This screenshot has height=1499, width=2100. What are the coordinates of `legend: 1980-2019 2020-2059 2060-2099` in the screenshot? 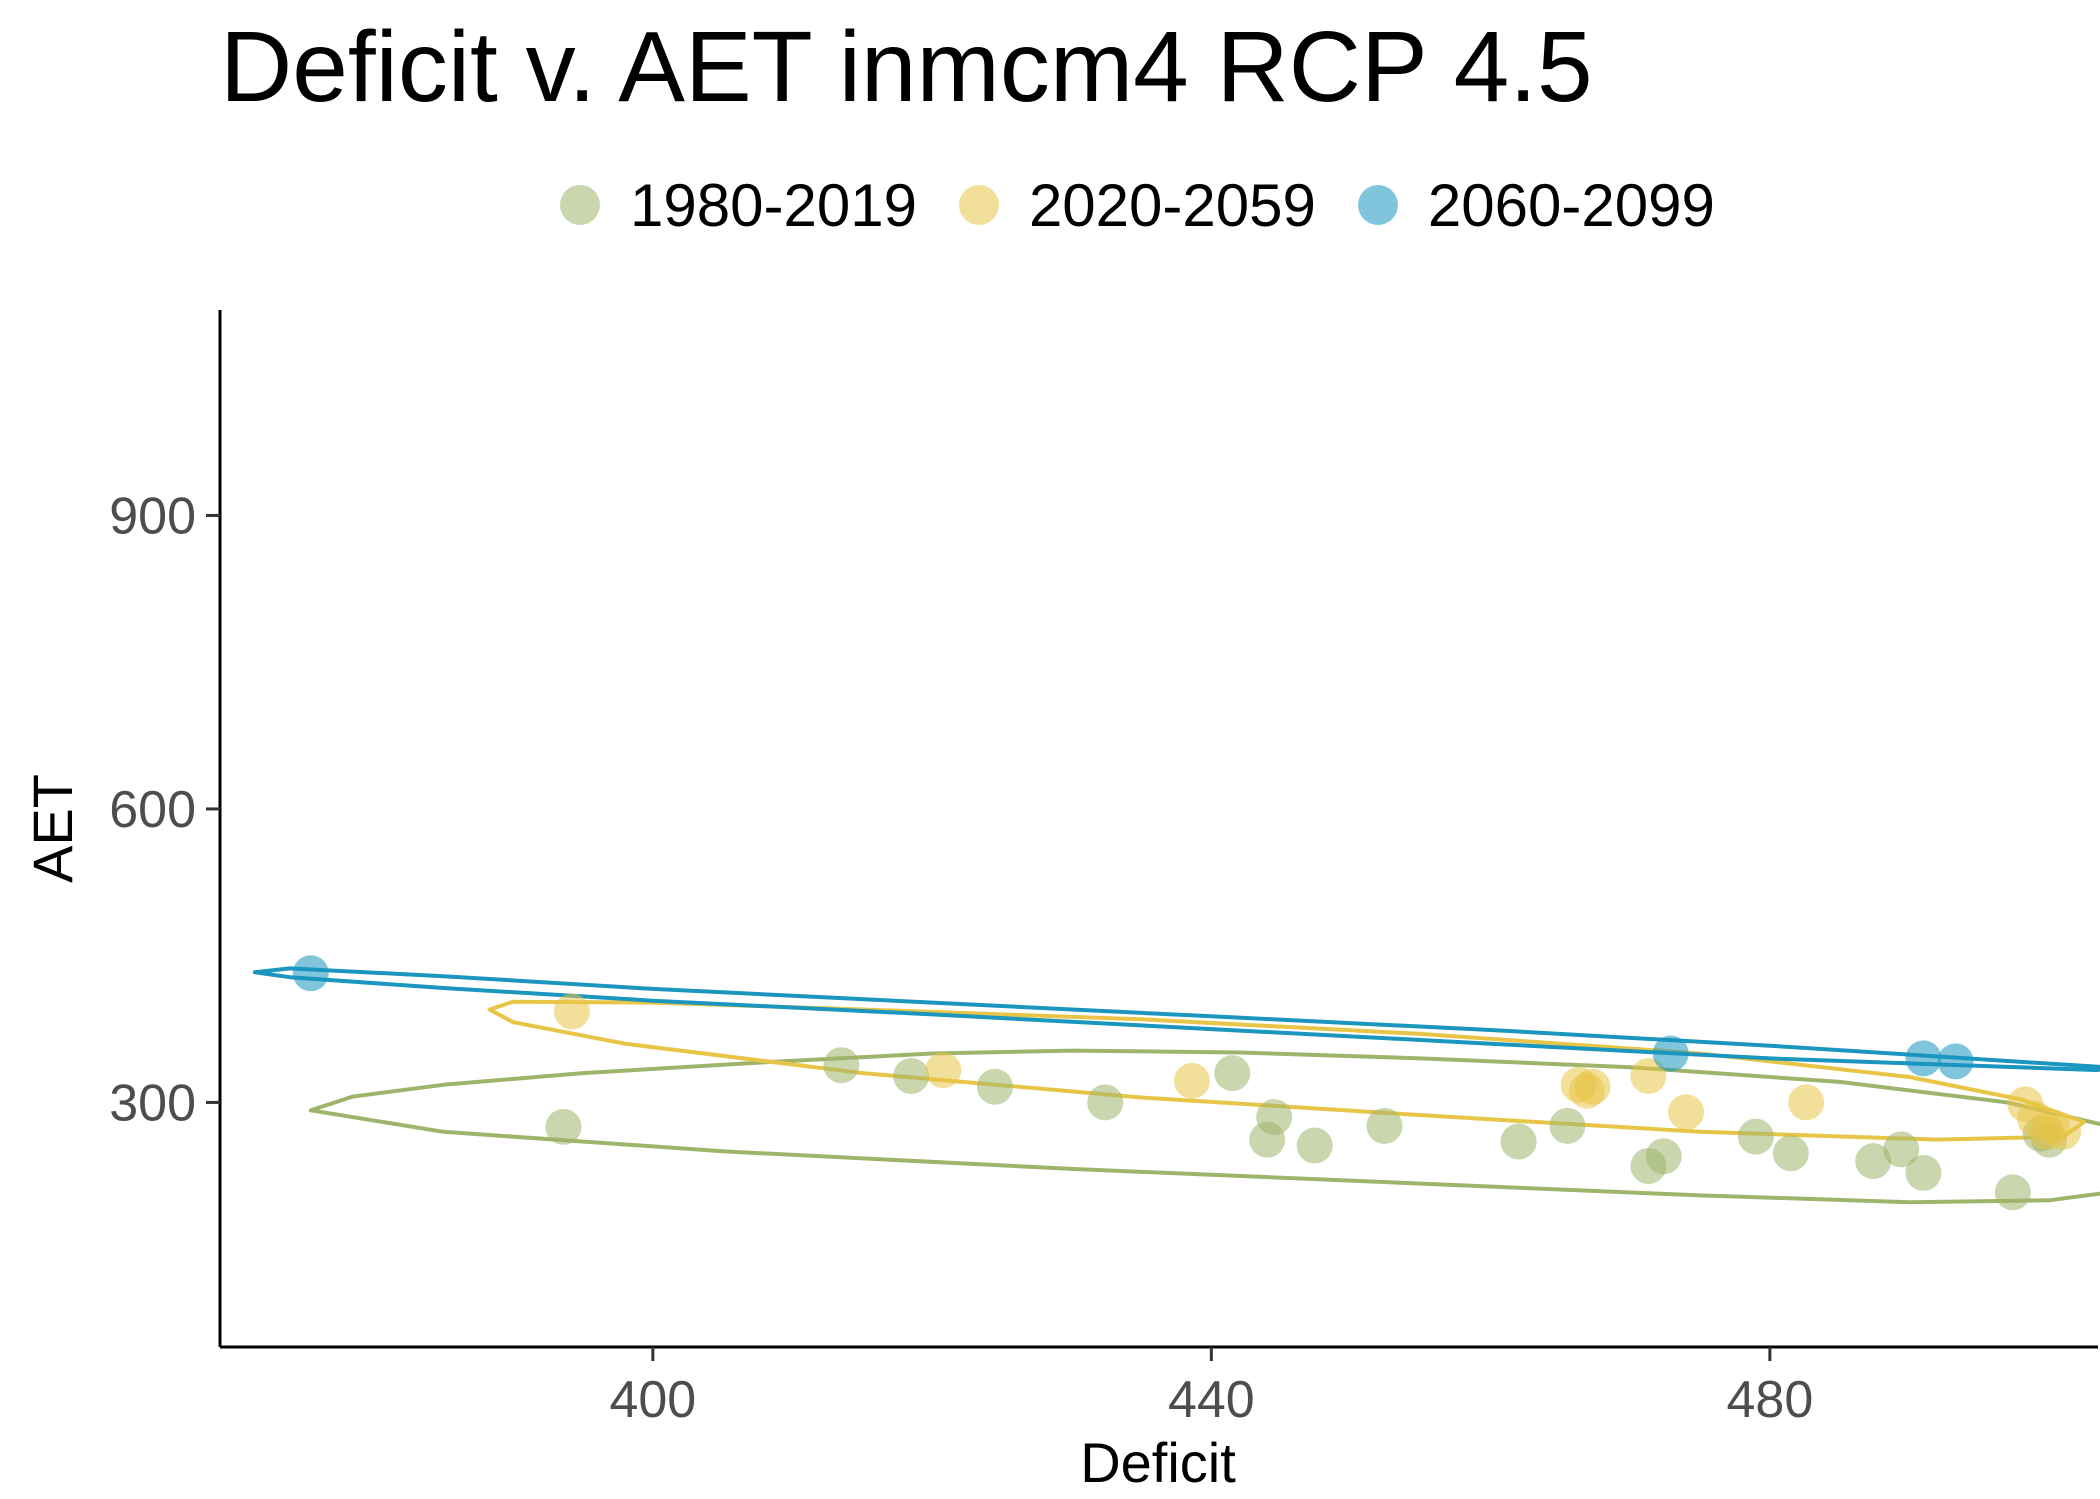 It's located at (1158, 205).